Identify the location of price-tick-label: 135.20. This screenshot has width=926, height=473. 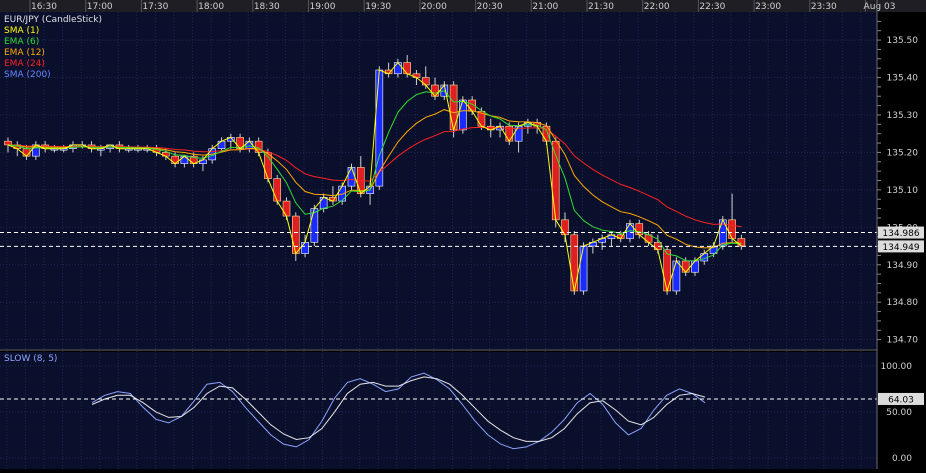
(903, 153).